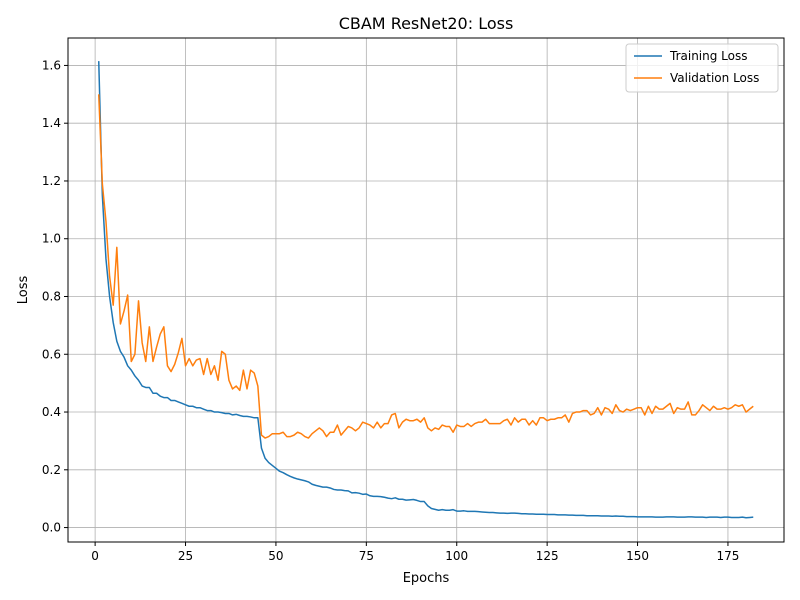 The width and height of the screenshot is (800, 600). What do you see at coordinates (51, 528) in the screenshot?
I see `y-tick-label: 0.0` at bounding box center [51, 528].